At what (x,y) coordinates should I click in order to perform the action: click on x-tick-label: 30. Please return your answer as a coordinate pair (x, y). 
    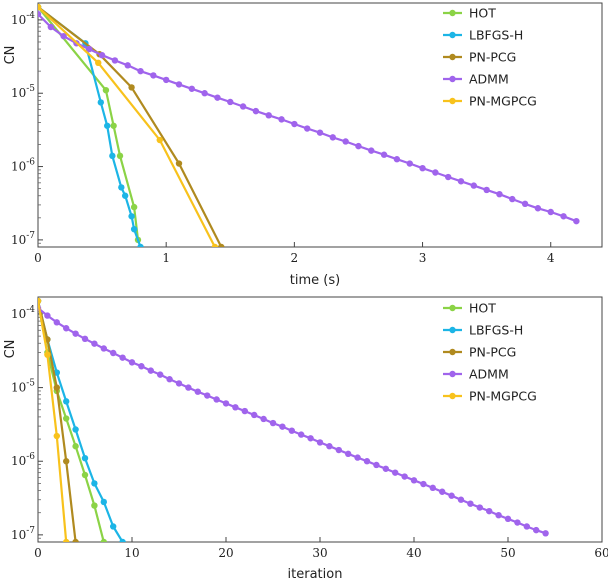
    Looking at the image, I should click on (319, 553).